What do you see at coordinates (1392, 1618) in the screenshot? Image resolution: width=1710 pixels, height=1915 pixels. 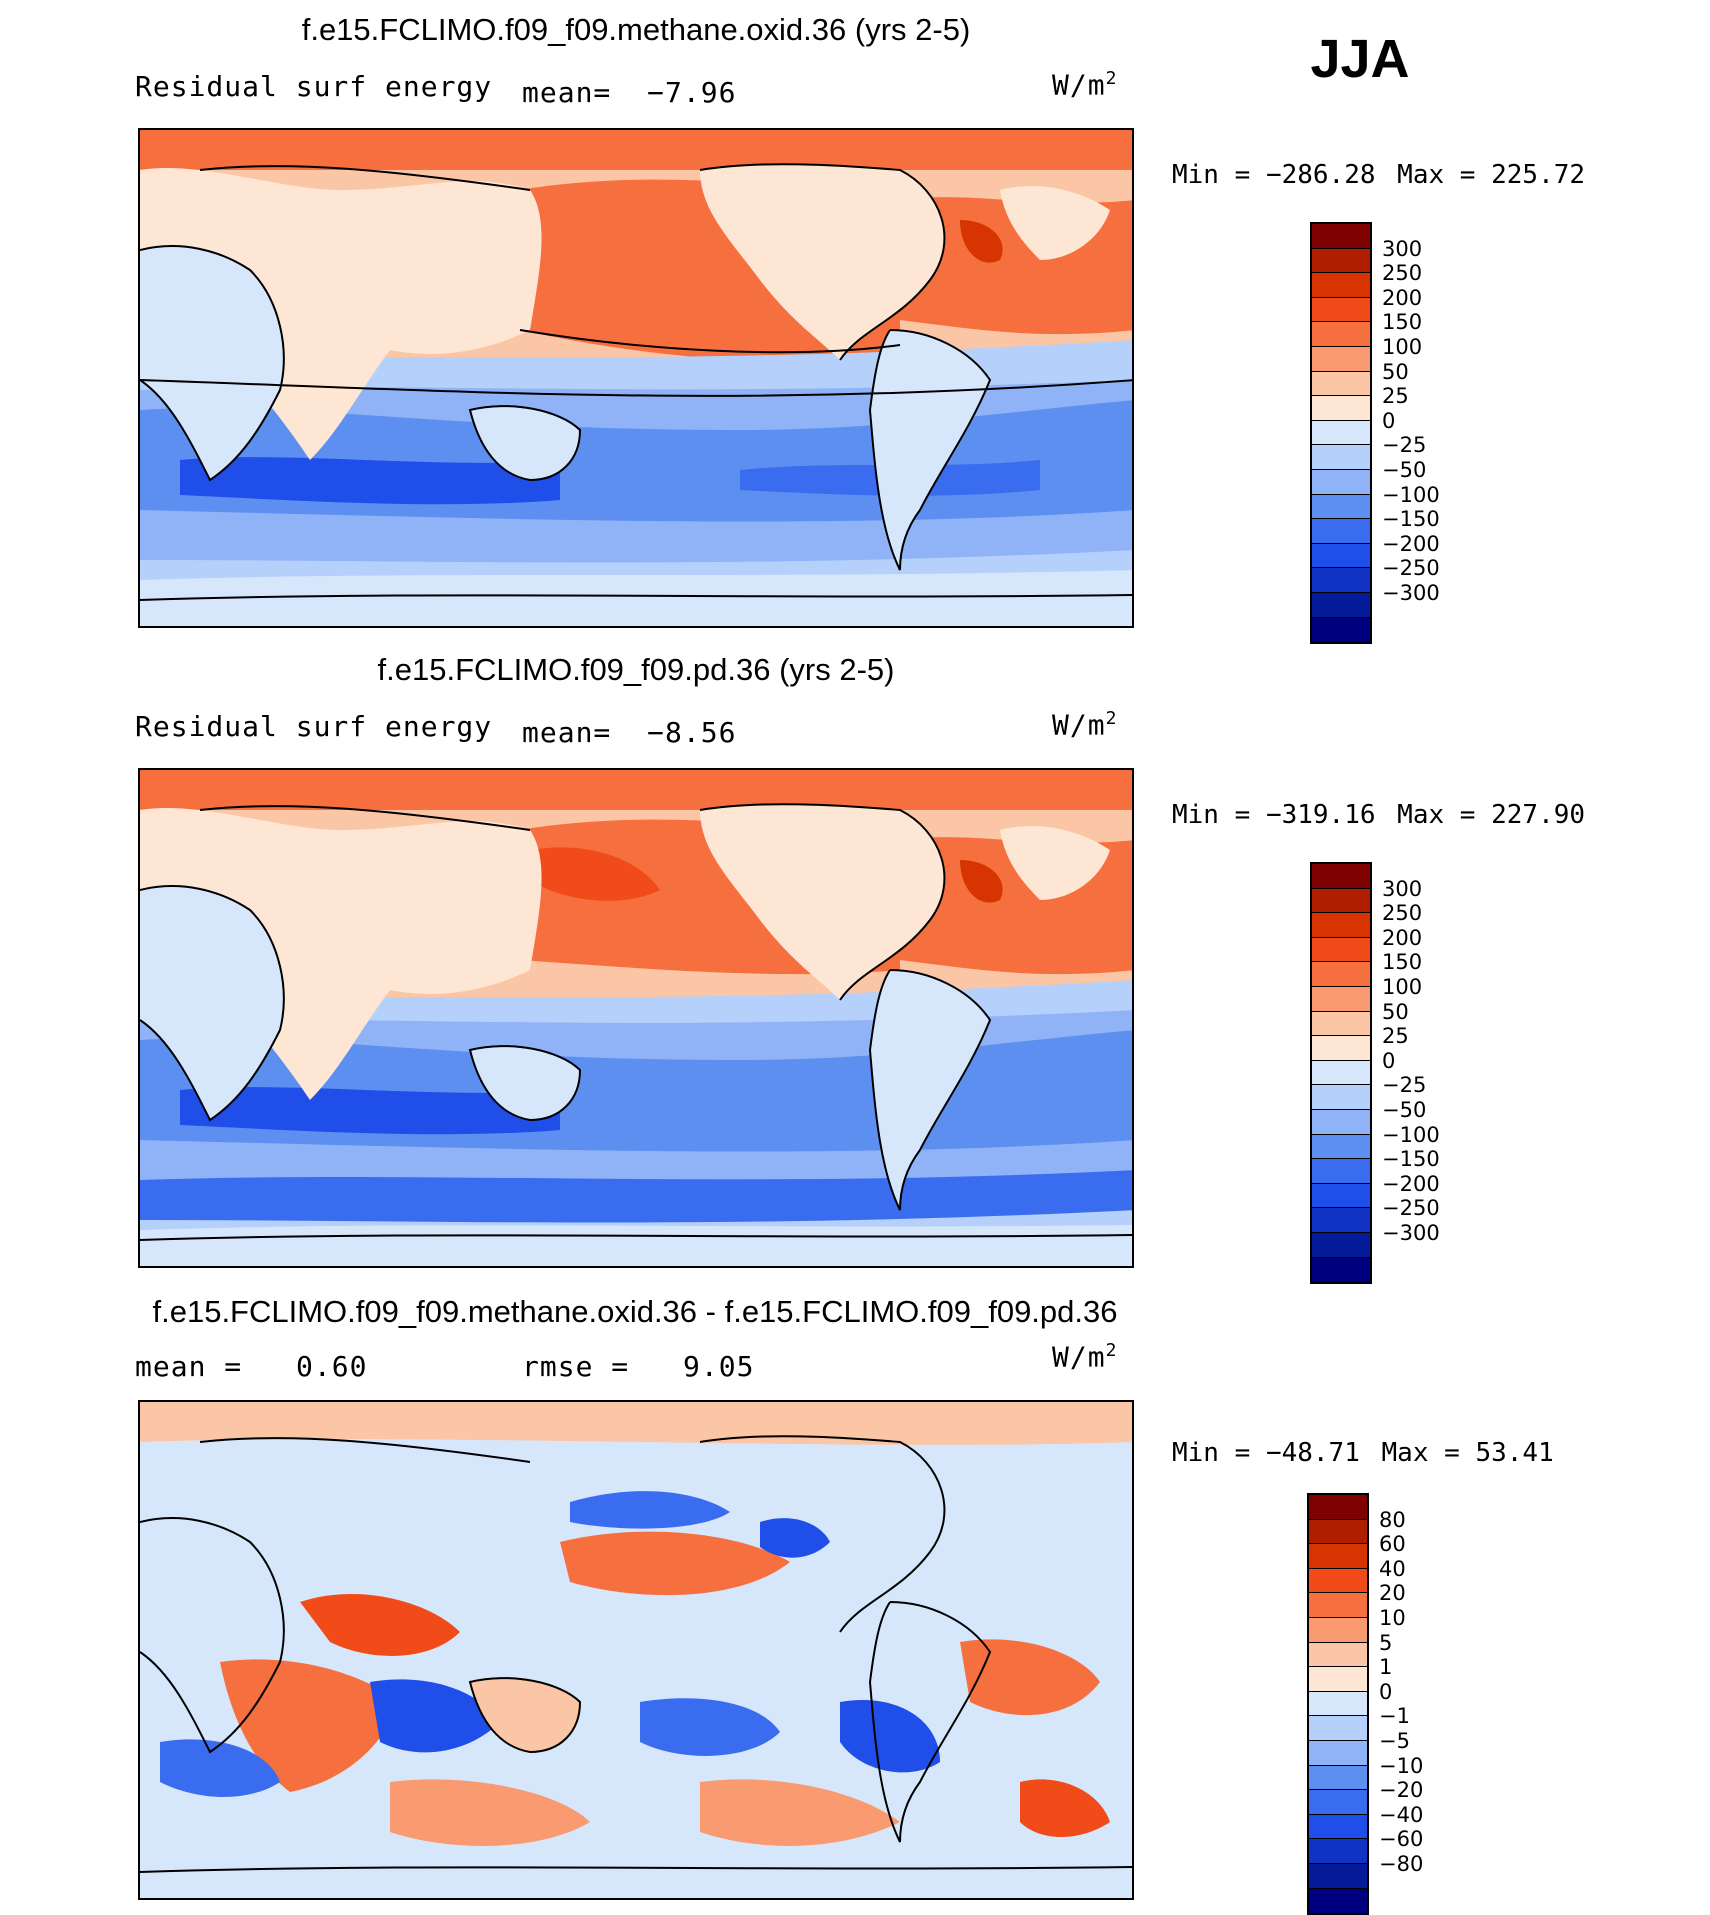 I see `colorbar-tick-label: 10` at bounding box center [1392, 1618].